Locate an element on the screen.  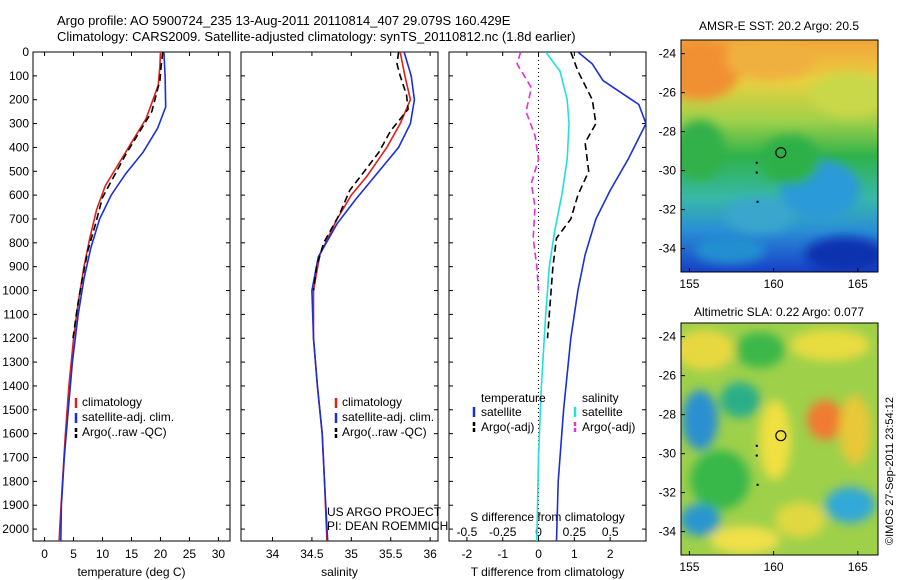
sla-map-xtick-label: 155 is located at coordinates (689, 567).